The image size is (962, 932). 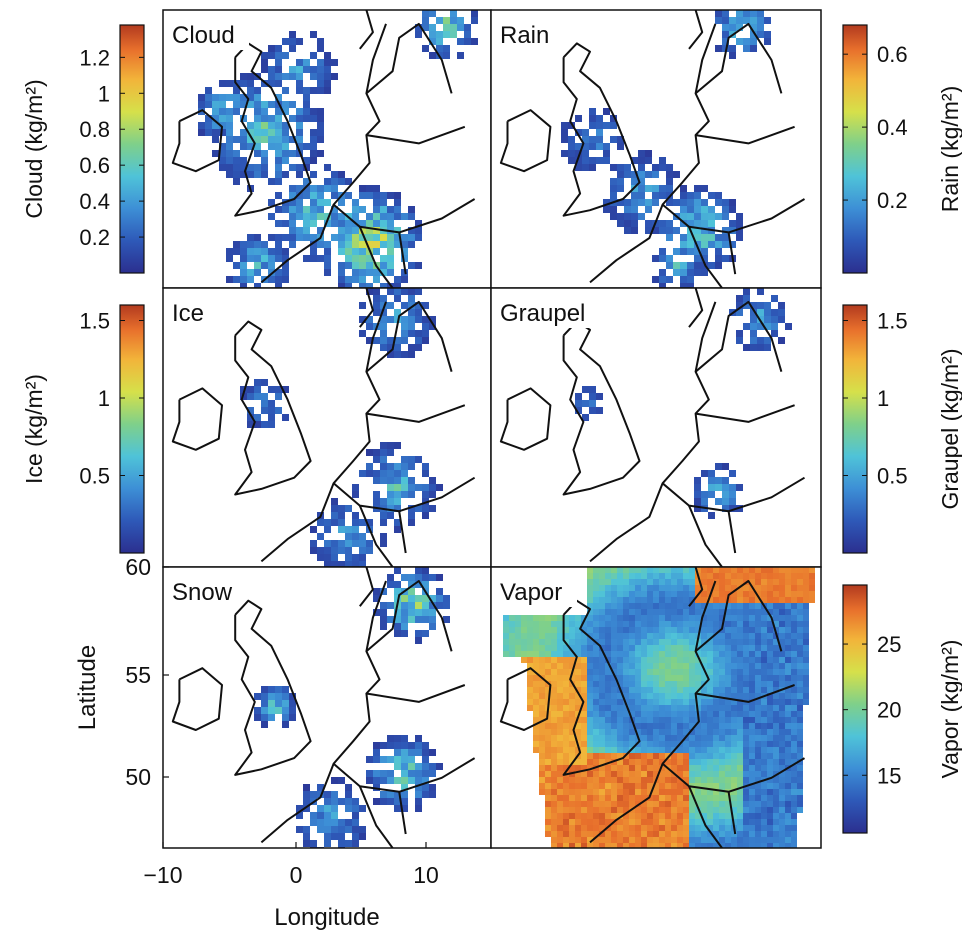 What do you see at coordinates (892, 200) in the screenshot?
I see `colorbar-tick-rain: 0.2` at bounding box center [892, 200].